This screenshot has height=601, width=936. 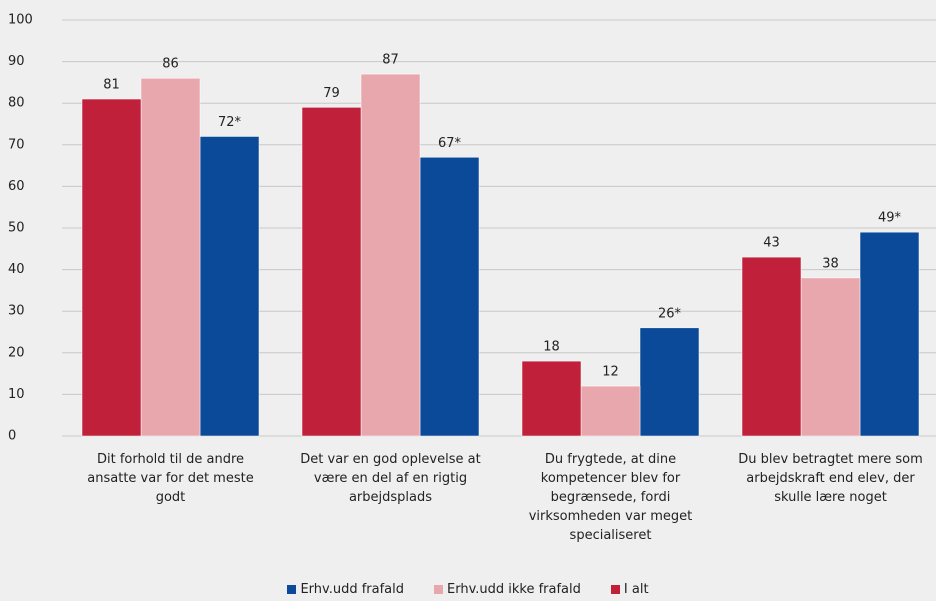 What do you see at coordinates (670, 313) in the screenshot?
I see `data-label: 26*` at bounding box center [670, 313].